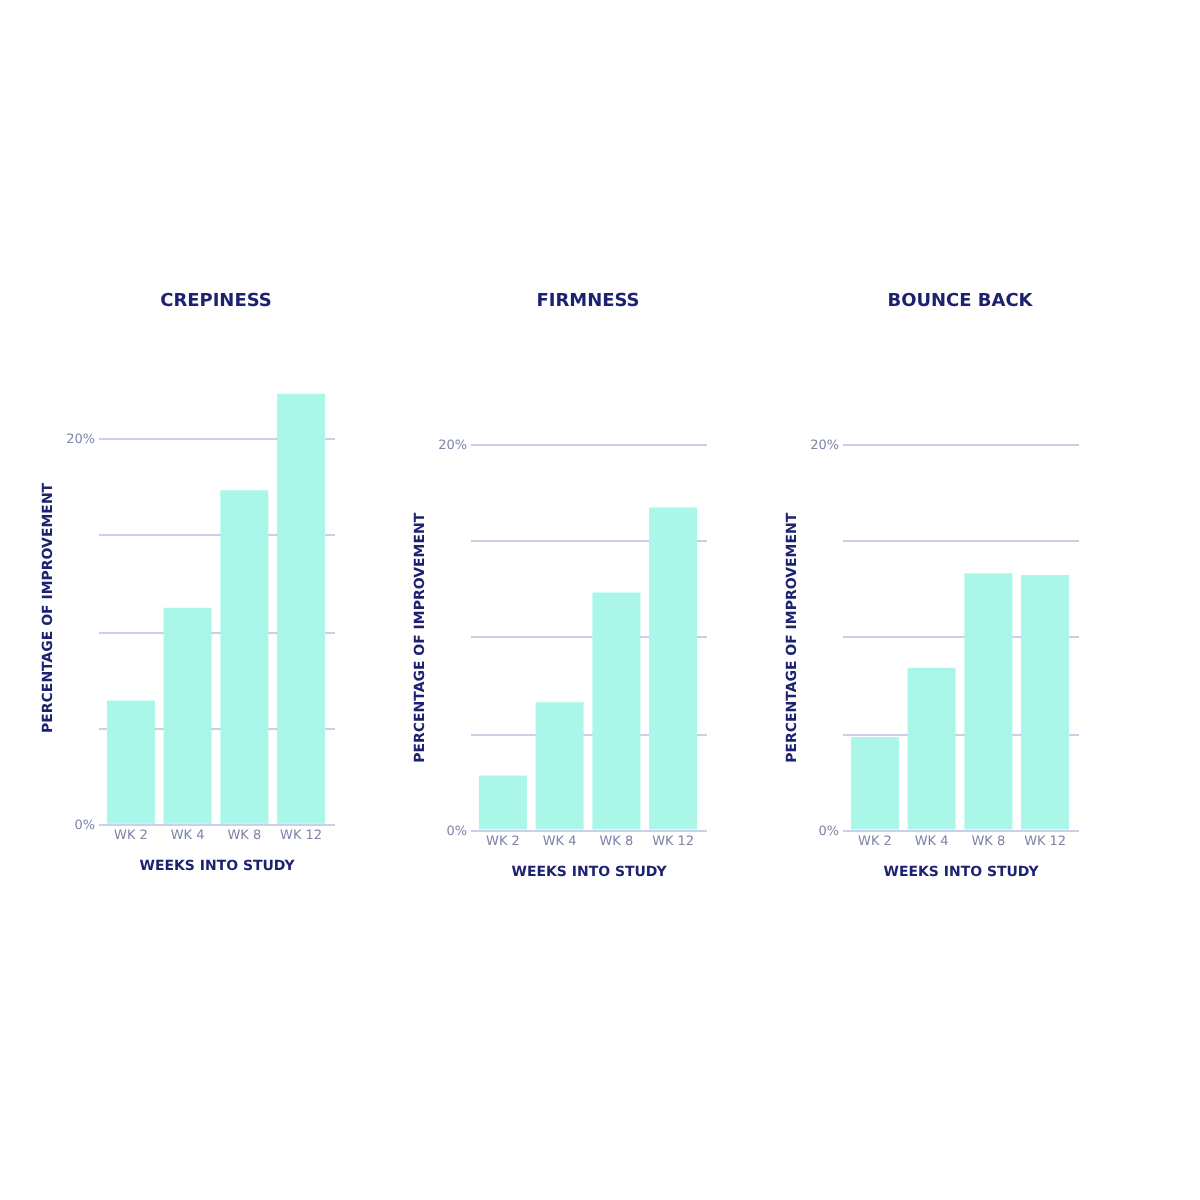 The height and width of the screenshot is (1200, 1200). Describe the element at coordinates (216, 301) in the screenshot. I see `chart-title: CREPINESS` at that location.